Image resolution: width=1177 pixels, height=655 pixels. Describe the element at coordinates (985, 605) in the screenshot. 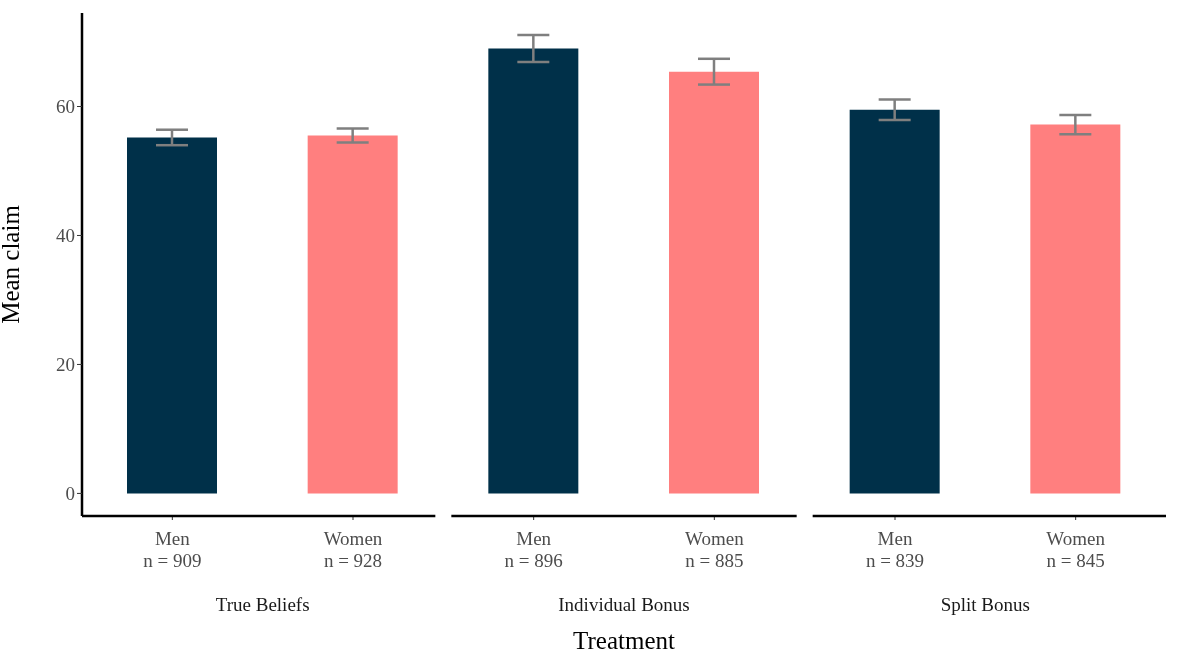

I see `text: Split Bonus` at that location.